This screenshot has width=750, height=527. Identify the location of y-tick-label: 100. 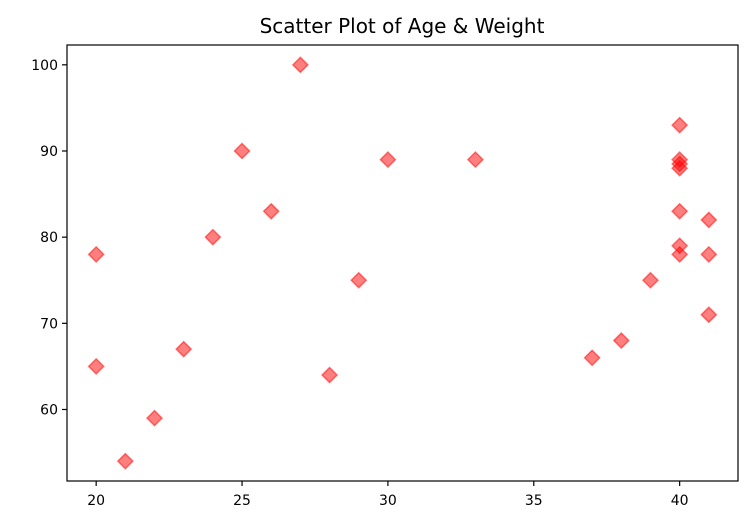
(44, 66).